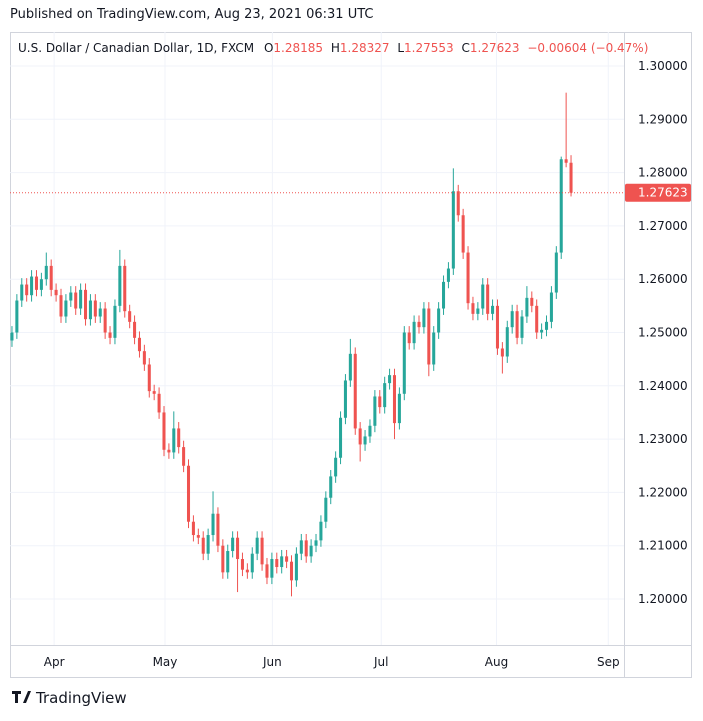  I want to click on symbol-title: U.S. Dollar / Canadian Dollar, 1D, FXCM, so click(136, 48).